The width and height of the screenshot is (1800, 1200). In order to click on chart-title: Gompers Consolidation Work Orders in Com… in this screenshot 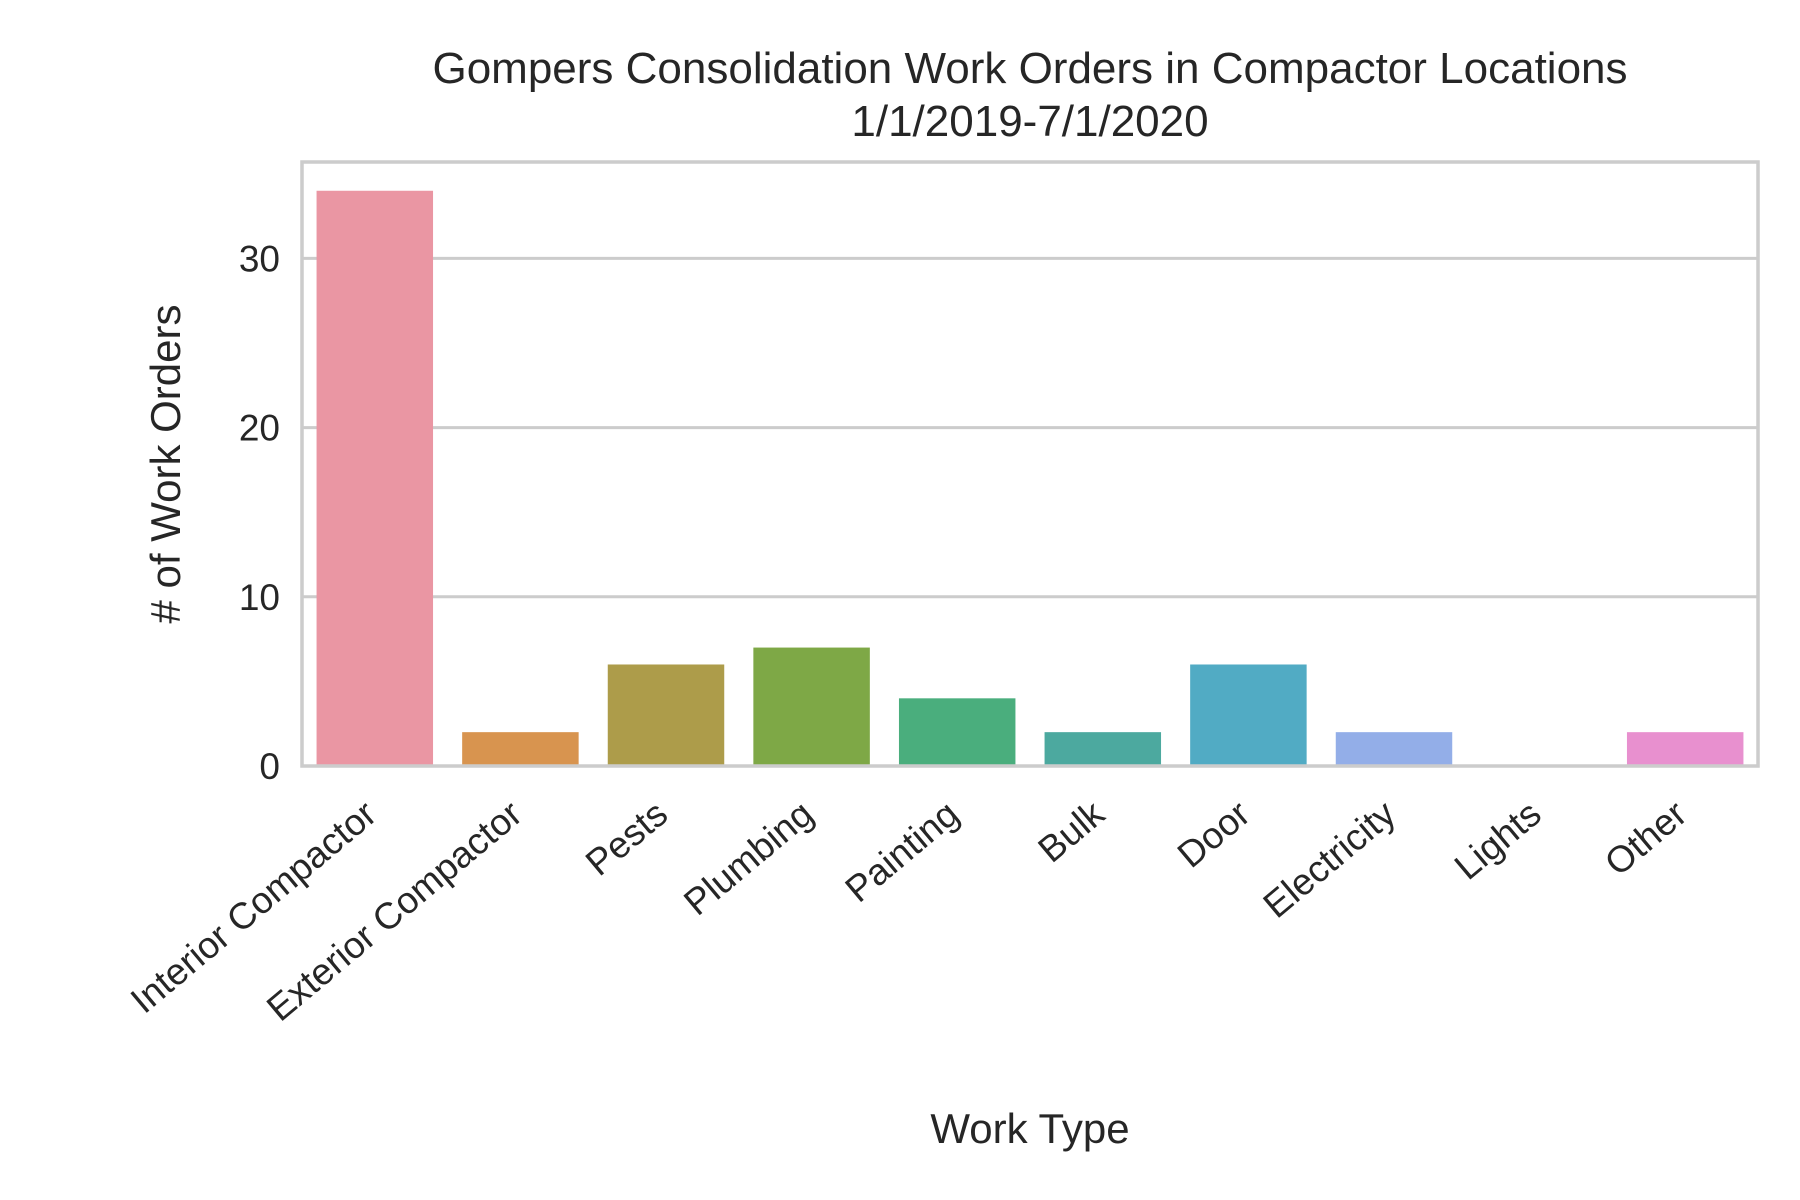, I will do `click(1029, 68)`.